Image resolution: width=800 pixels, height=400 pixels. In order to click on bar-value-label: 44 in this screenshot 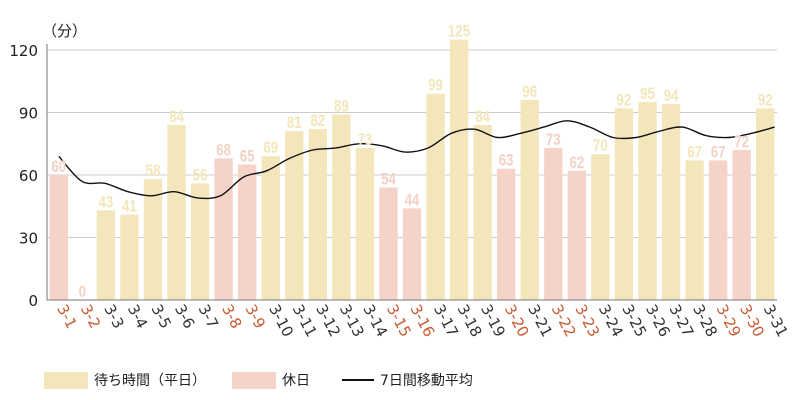, I will do `click(412, 200)`.